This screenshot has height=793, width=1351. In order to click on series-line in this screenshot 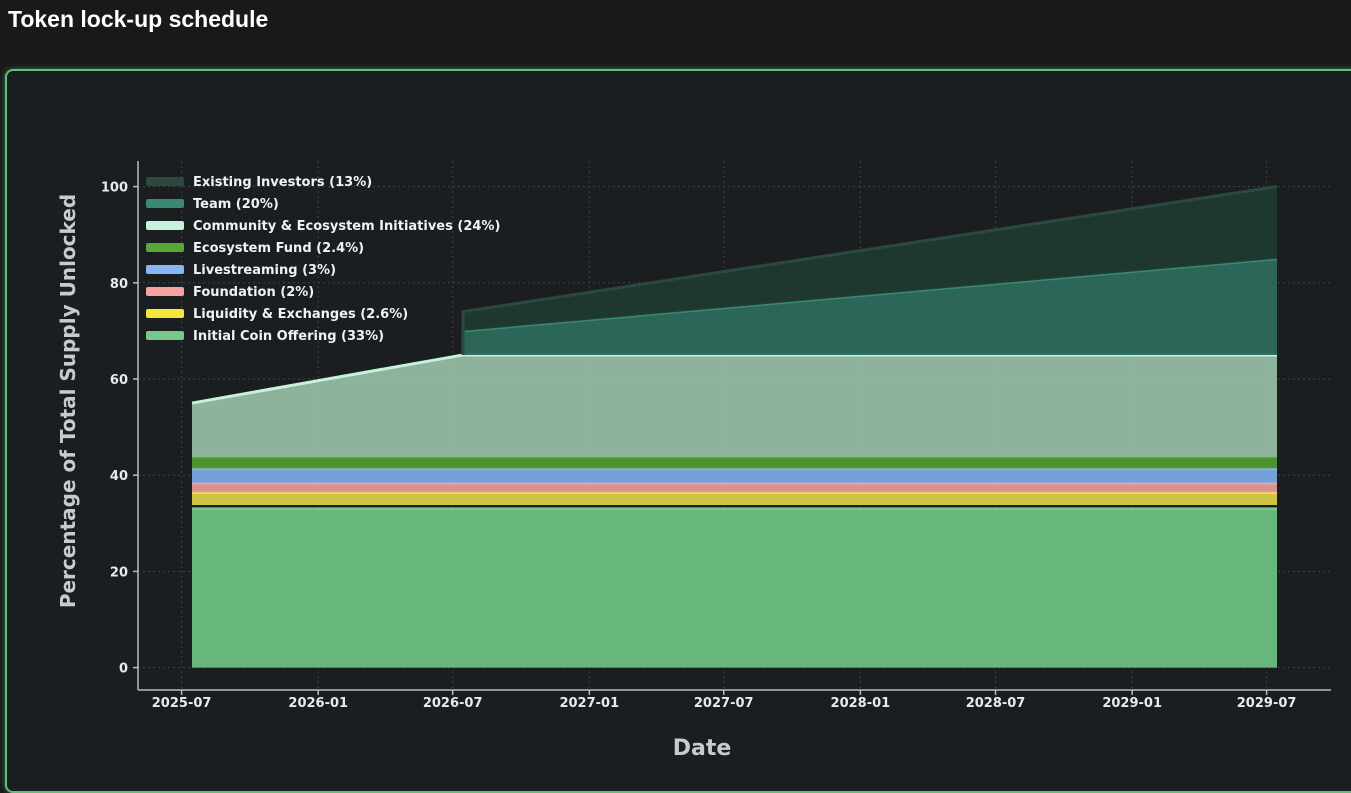, I will do `click(869, 270)`.